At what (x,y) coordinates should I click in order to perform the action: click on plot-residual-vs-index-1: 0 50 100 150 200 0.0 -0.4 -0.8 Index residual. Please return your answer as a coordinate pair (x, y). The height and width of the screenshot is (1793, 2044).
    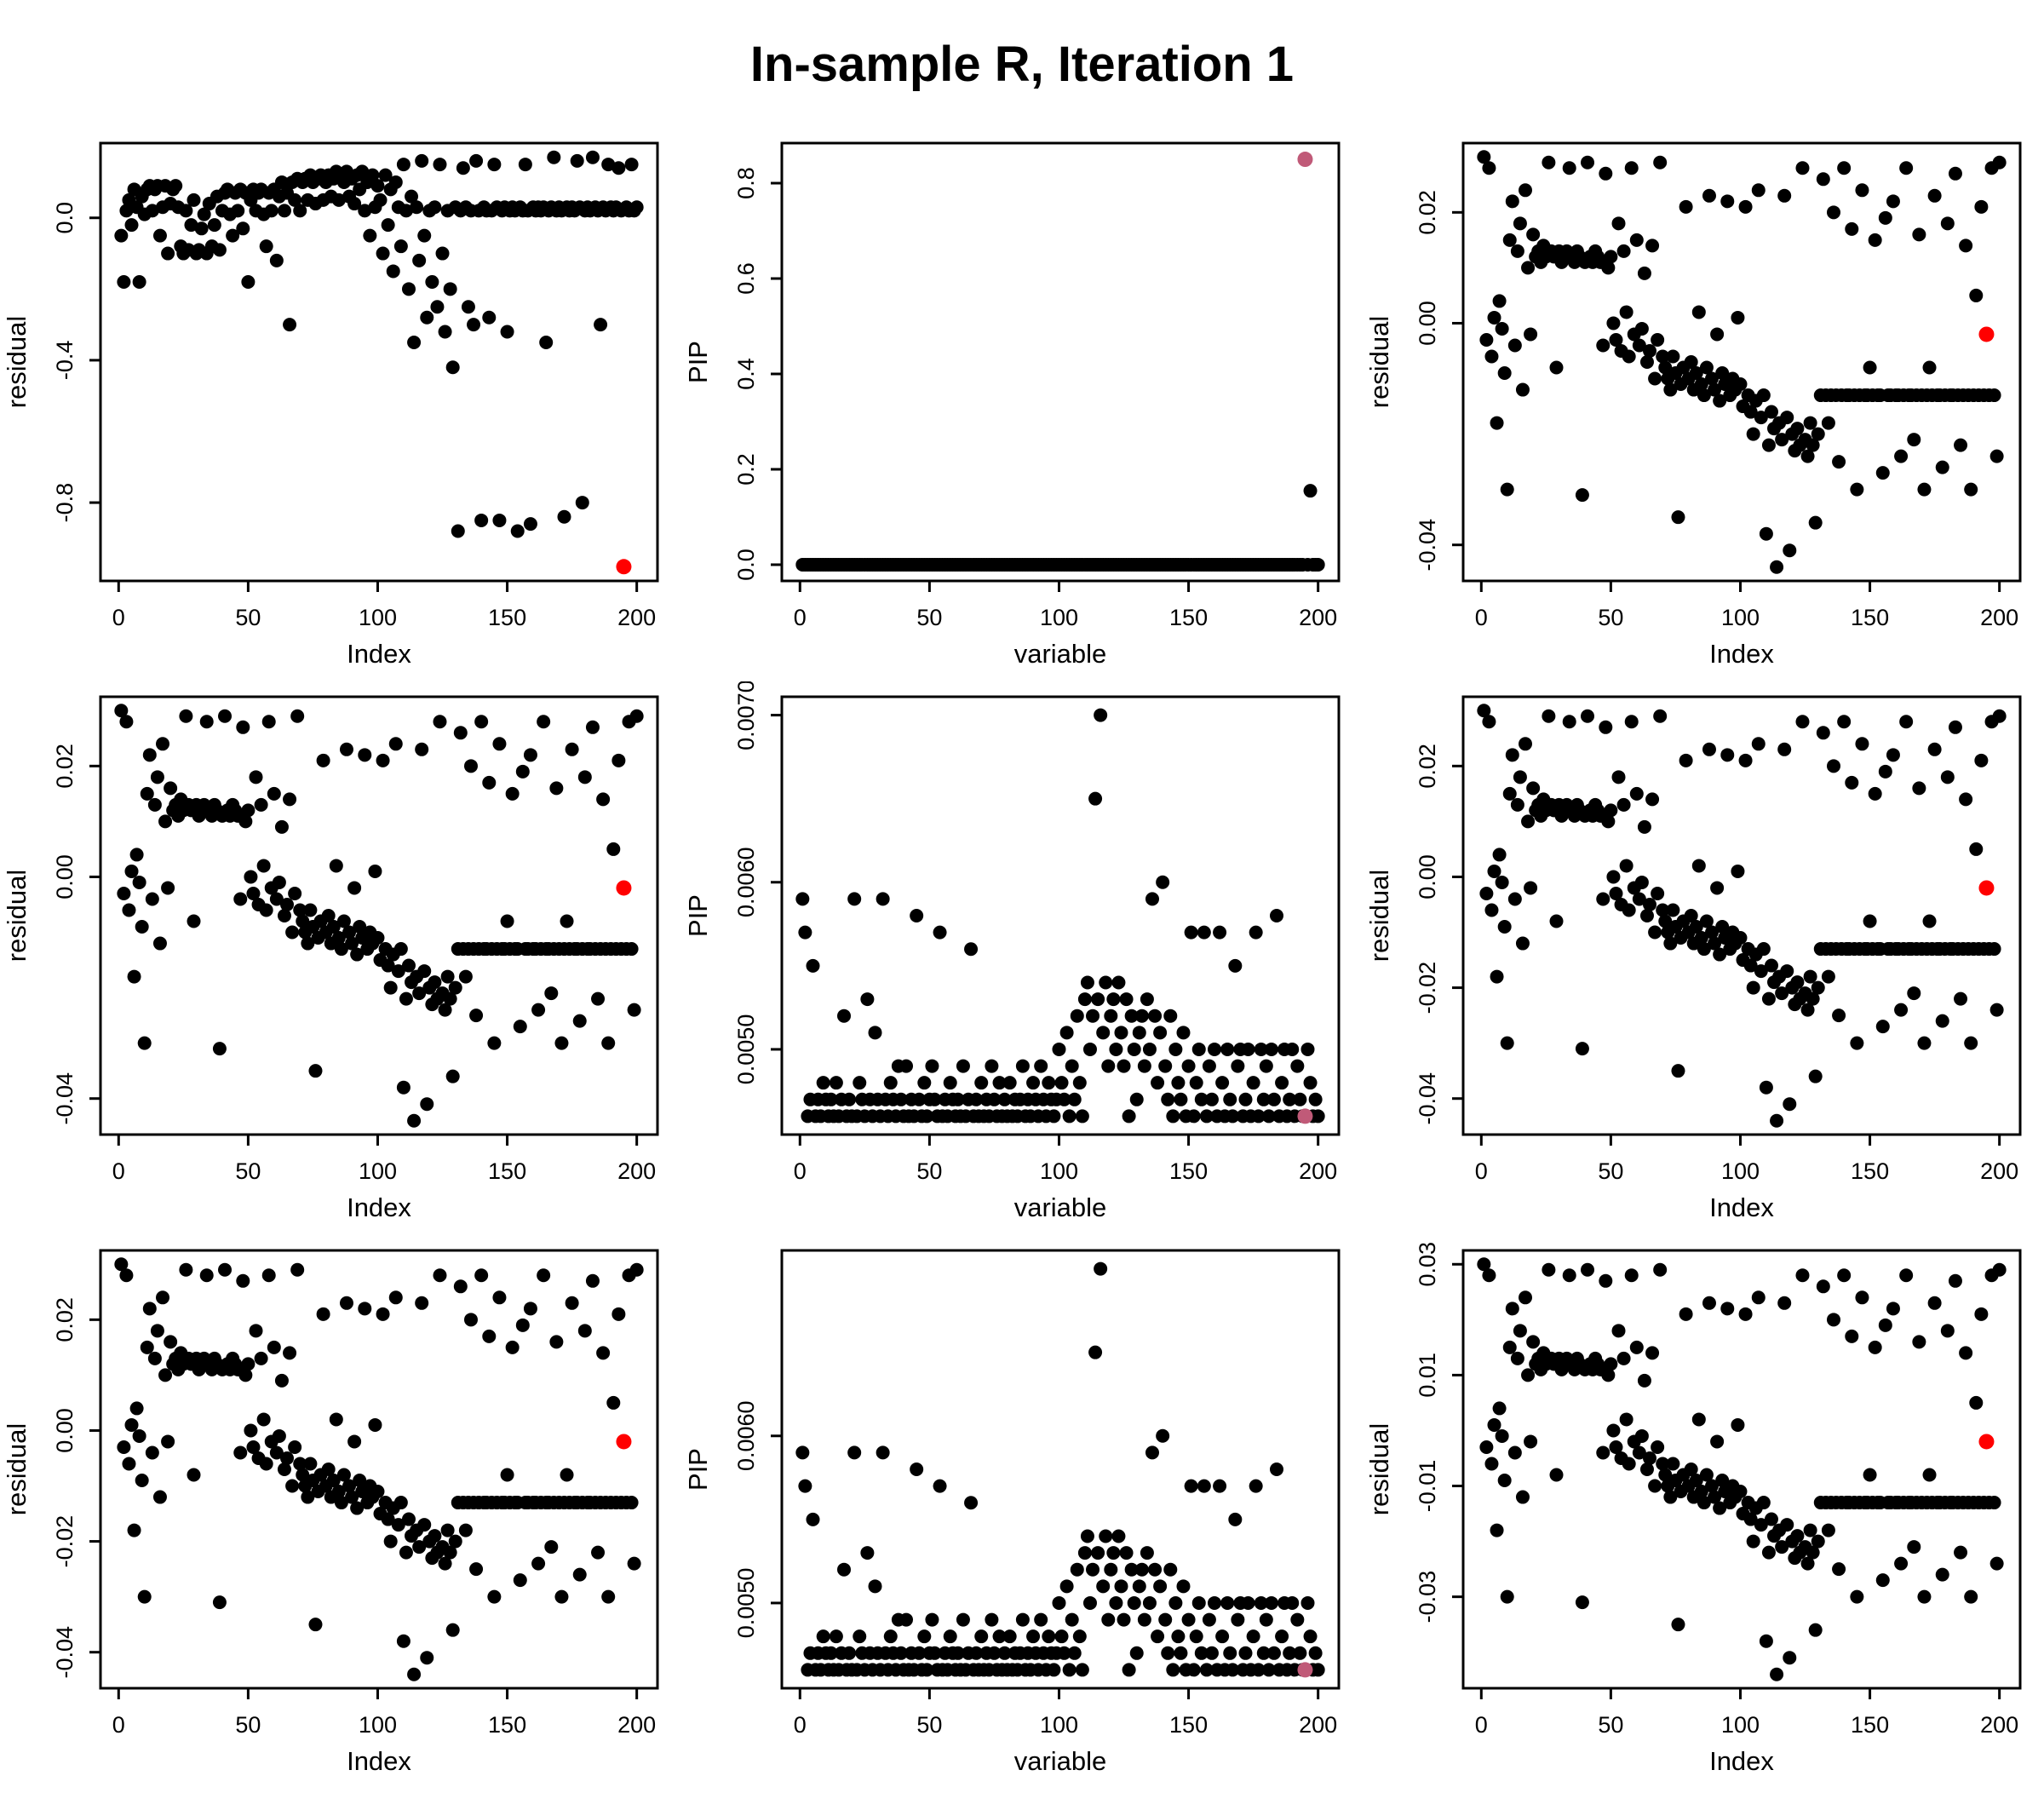
    Looking at the image, I should click on (340, 405).